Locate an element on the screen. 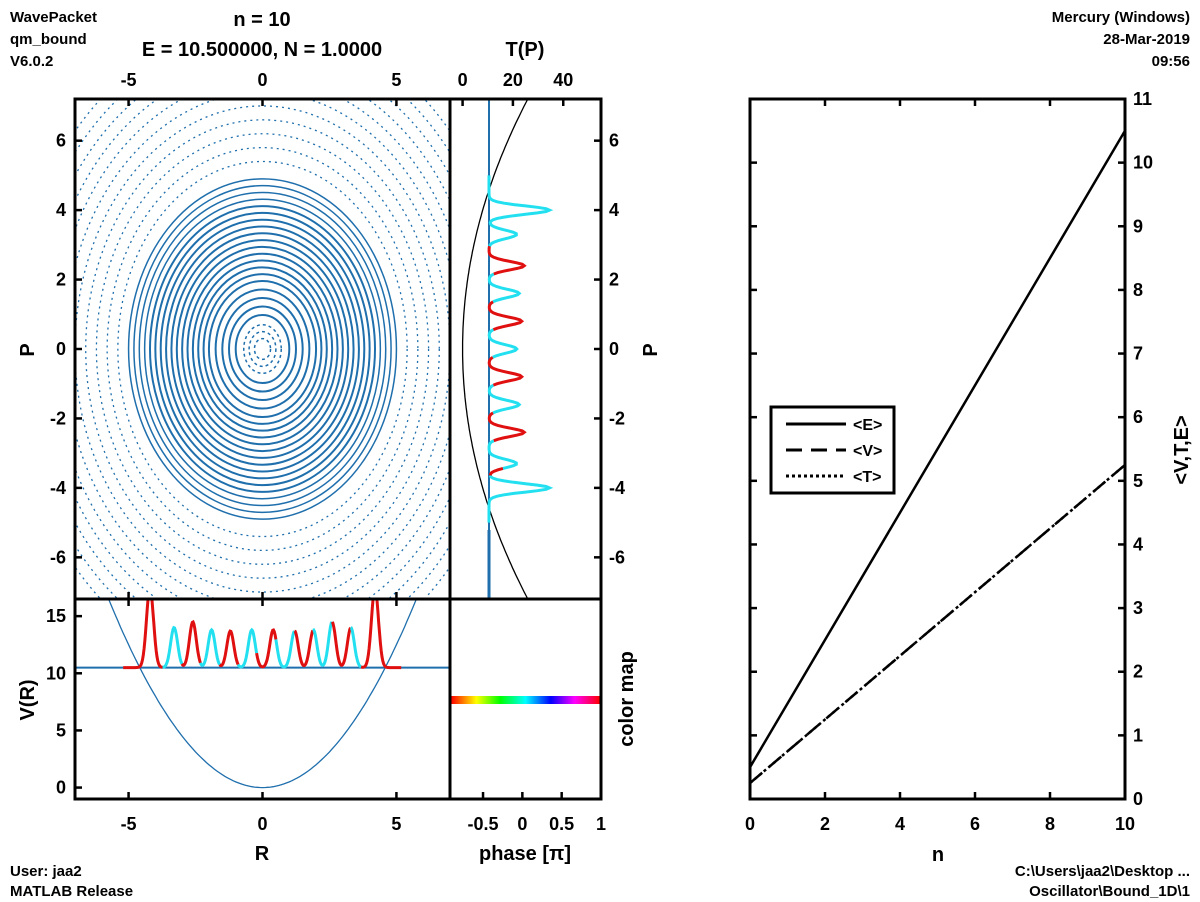 The width and height of the screenshot is (1200, 902). legend-label-V: <V> is located at coordinates (867, 451).